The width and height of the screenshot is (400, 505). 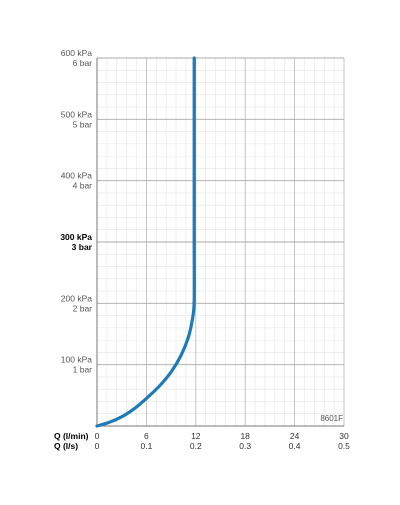 I want to click on y-tick-label-kpa: 400 kPa, so click(x=76, y=176).